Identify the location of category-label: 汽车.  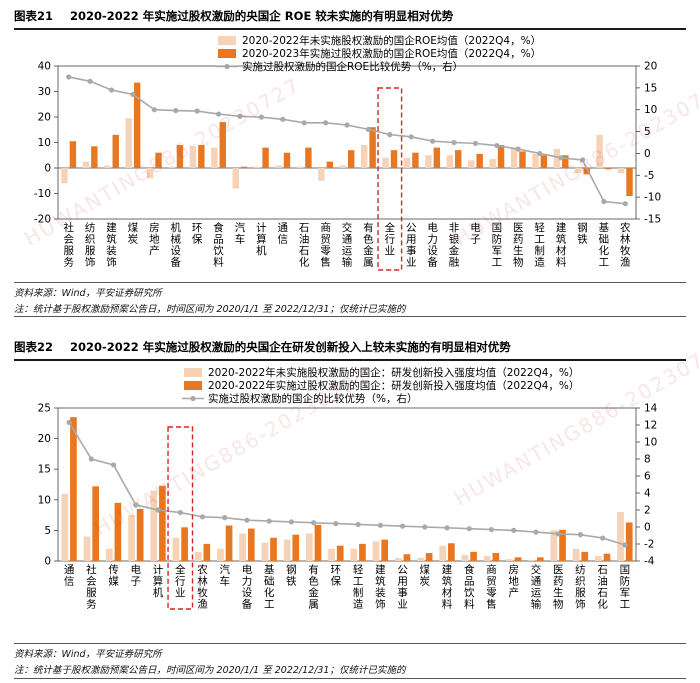
(224, 575).